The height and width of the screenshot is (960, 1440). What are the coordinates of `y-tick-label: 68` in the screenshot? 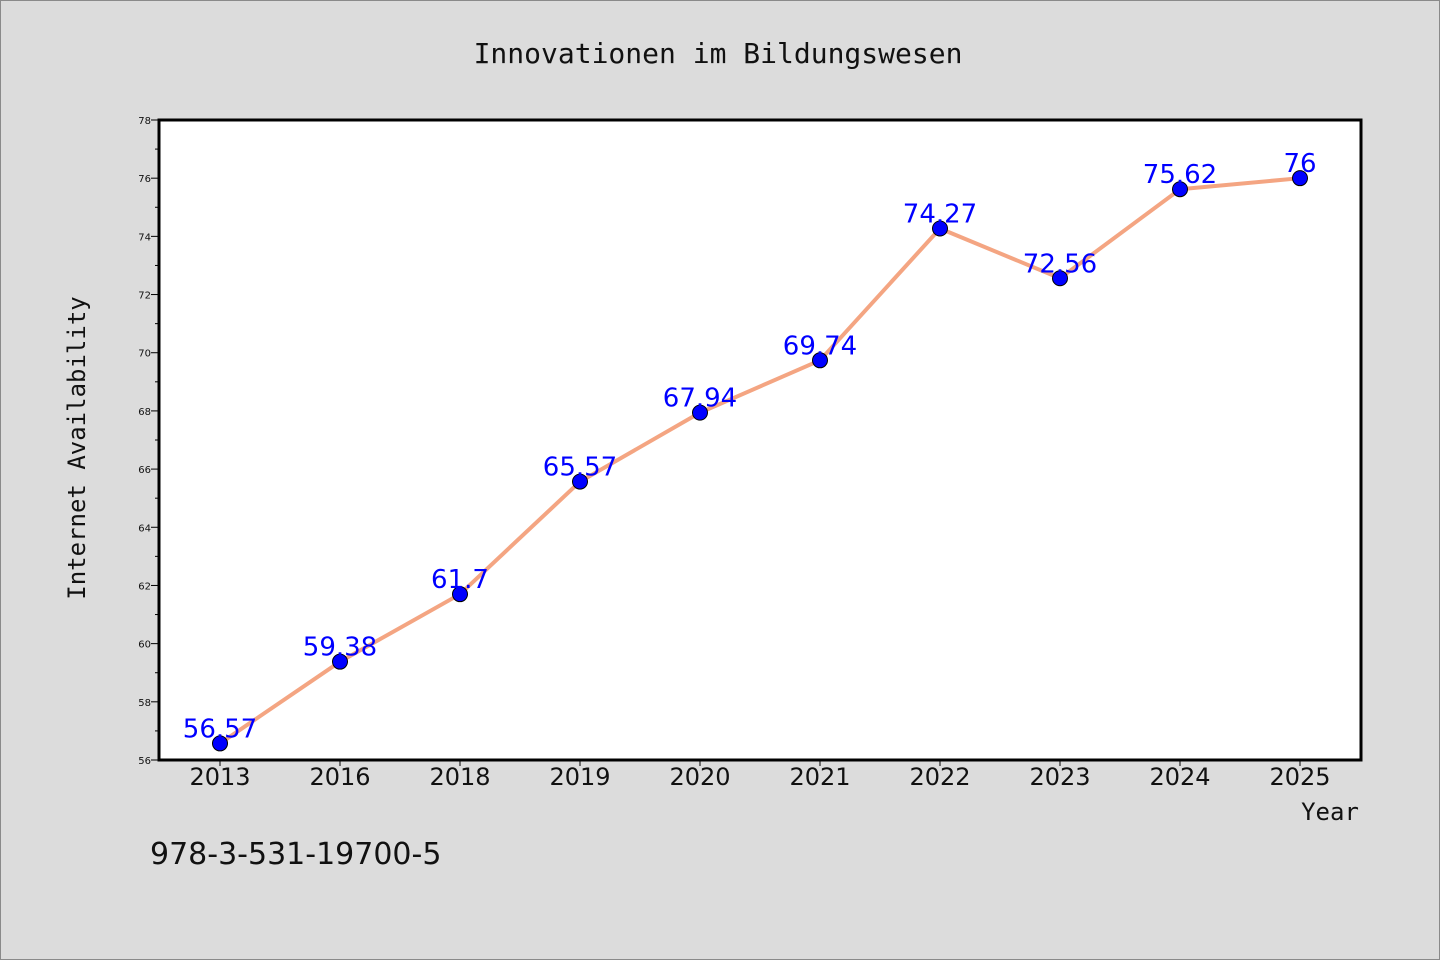 It's located at (144, 412).